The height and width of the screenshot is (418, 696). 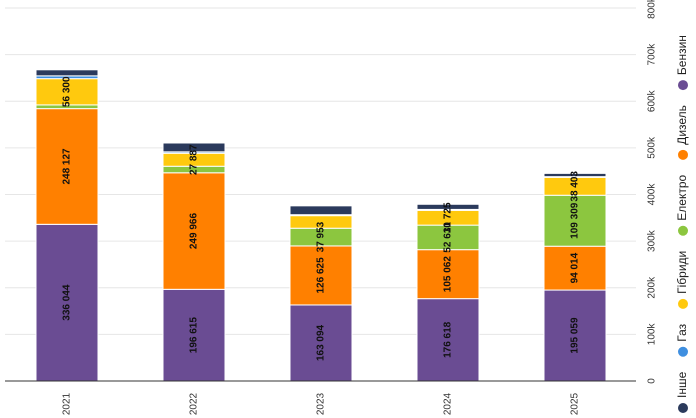 What do you see at coordinates (321, 236) in the screenshot?
I see `data-label: 37 953` at bounding box center [321, 236].